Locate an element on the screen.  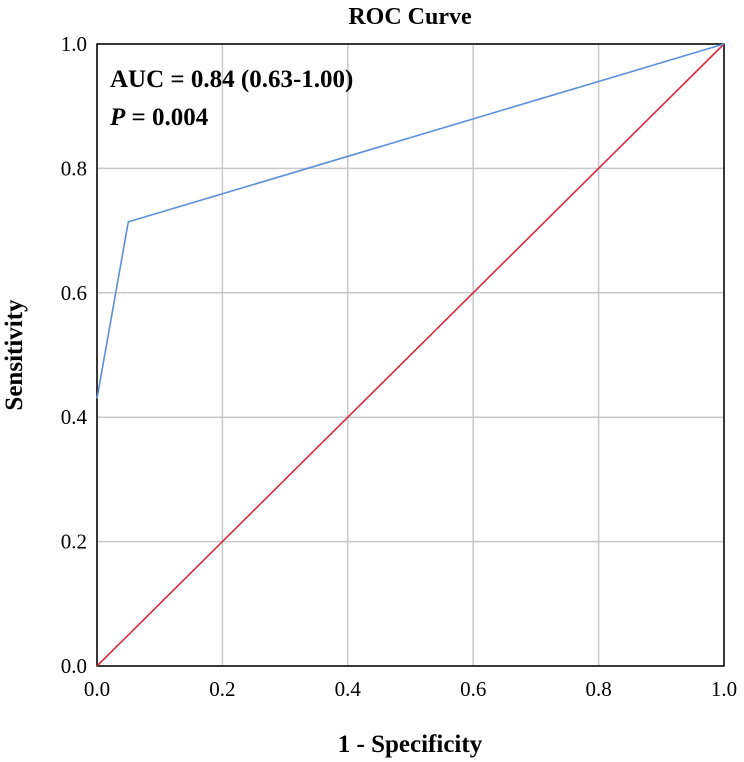
x-axis-ticks: 0.0 0.2 0.4 0.6 0.8 1.0 is located at coordinates (410, 689).